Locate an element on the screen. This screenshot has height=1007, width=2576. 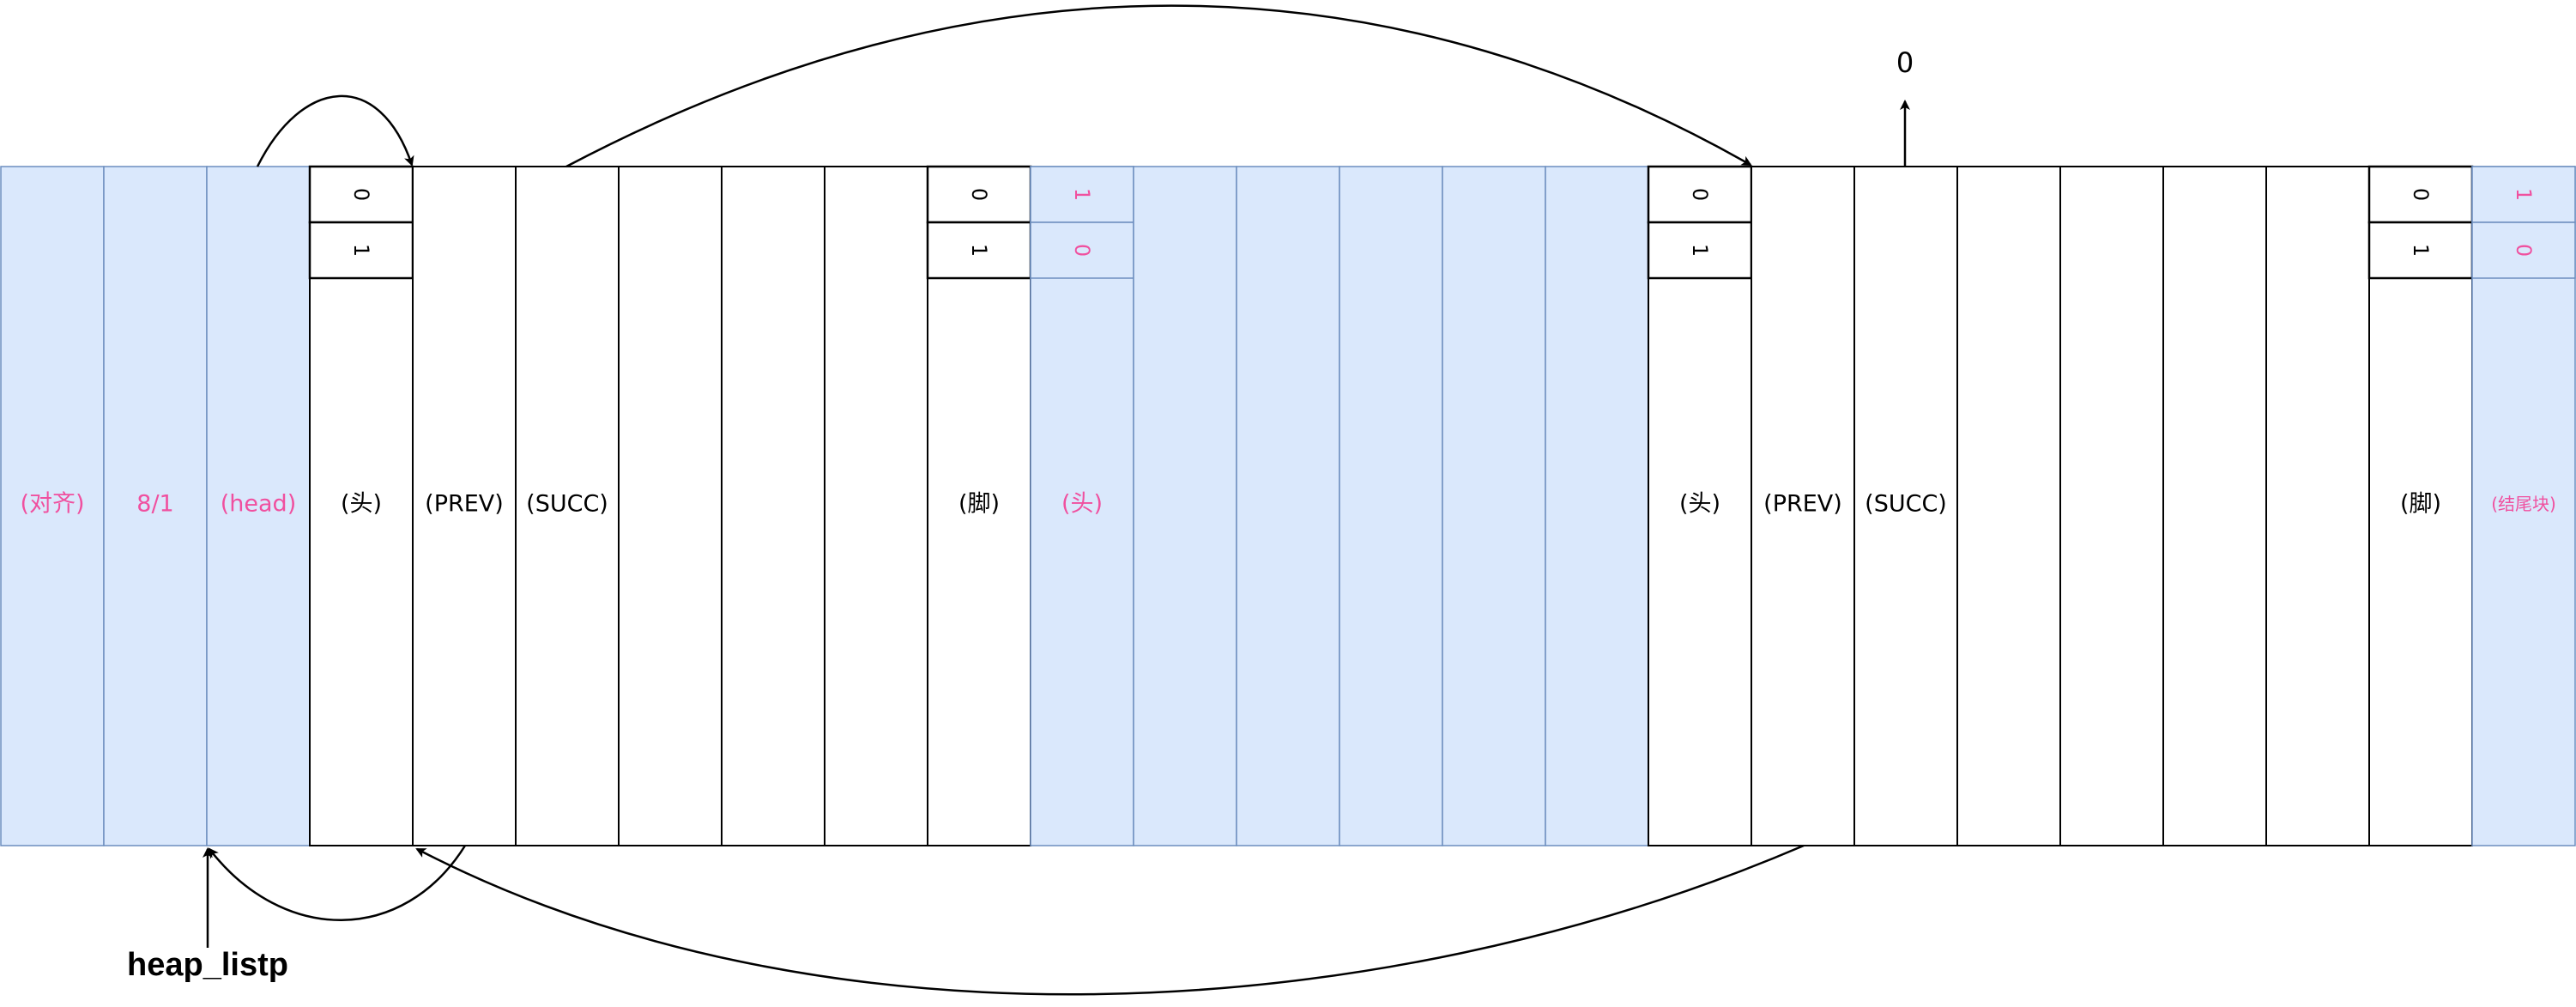
prev-to-head-arrow is located at coordinates (337, 883).